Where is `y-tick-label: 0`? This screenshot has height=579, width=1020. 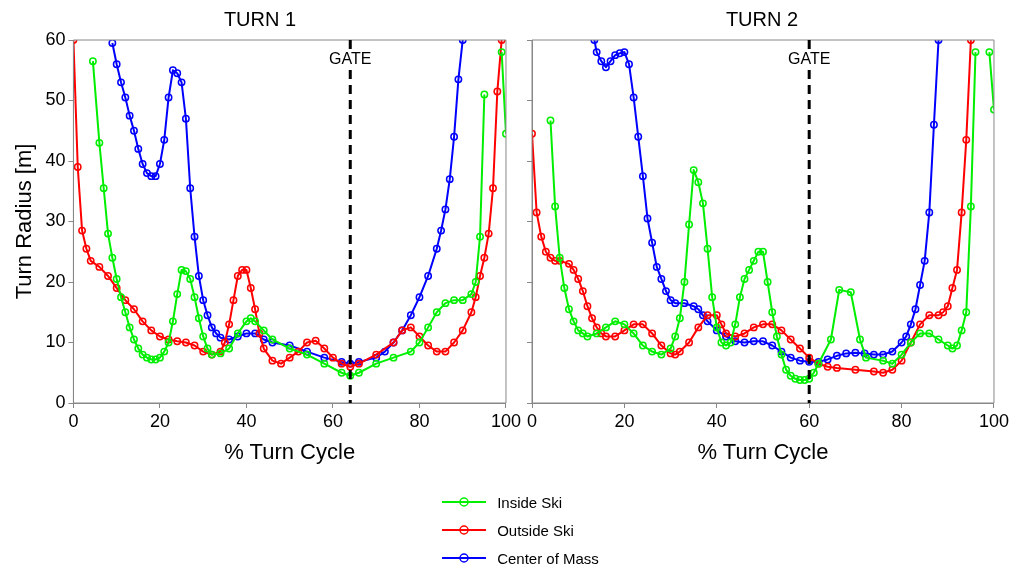 y-tick-label: 0 is located at coordinates (60, 401).